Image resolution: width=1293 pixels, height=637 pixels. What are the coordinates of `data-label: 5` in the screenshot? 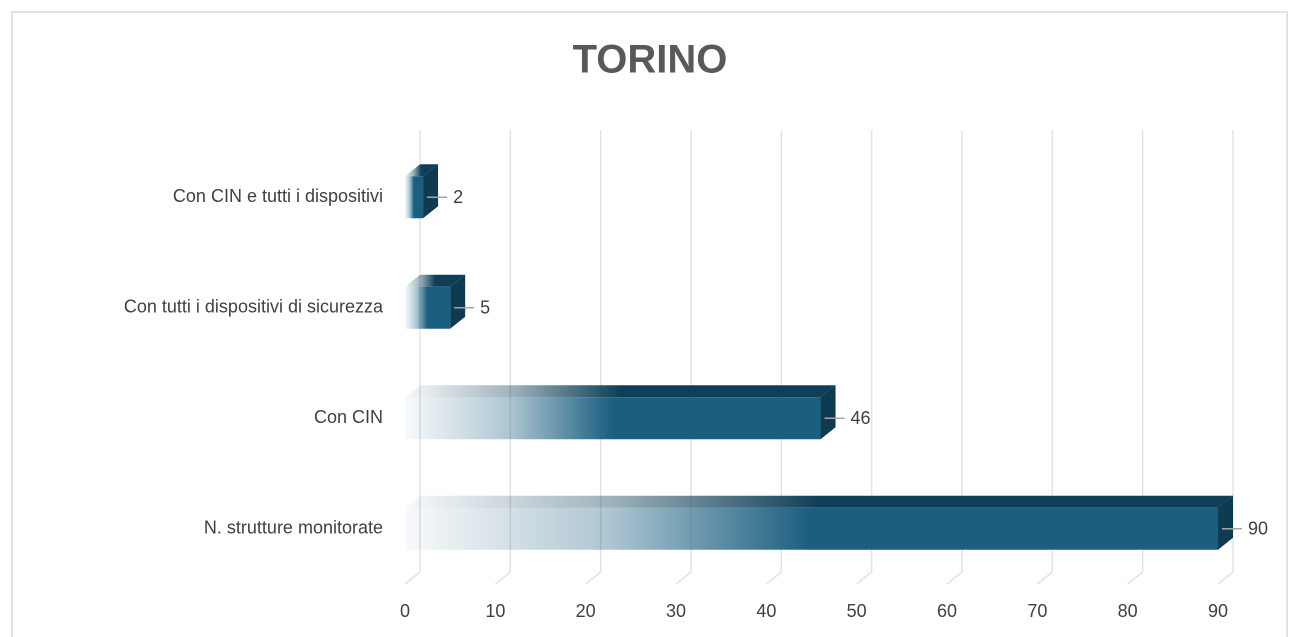 It's located at (485, 308).